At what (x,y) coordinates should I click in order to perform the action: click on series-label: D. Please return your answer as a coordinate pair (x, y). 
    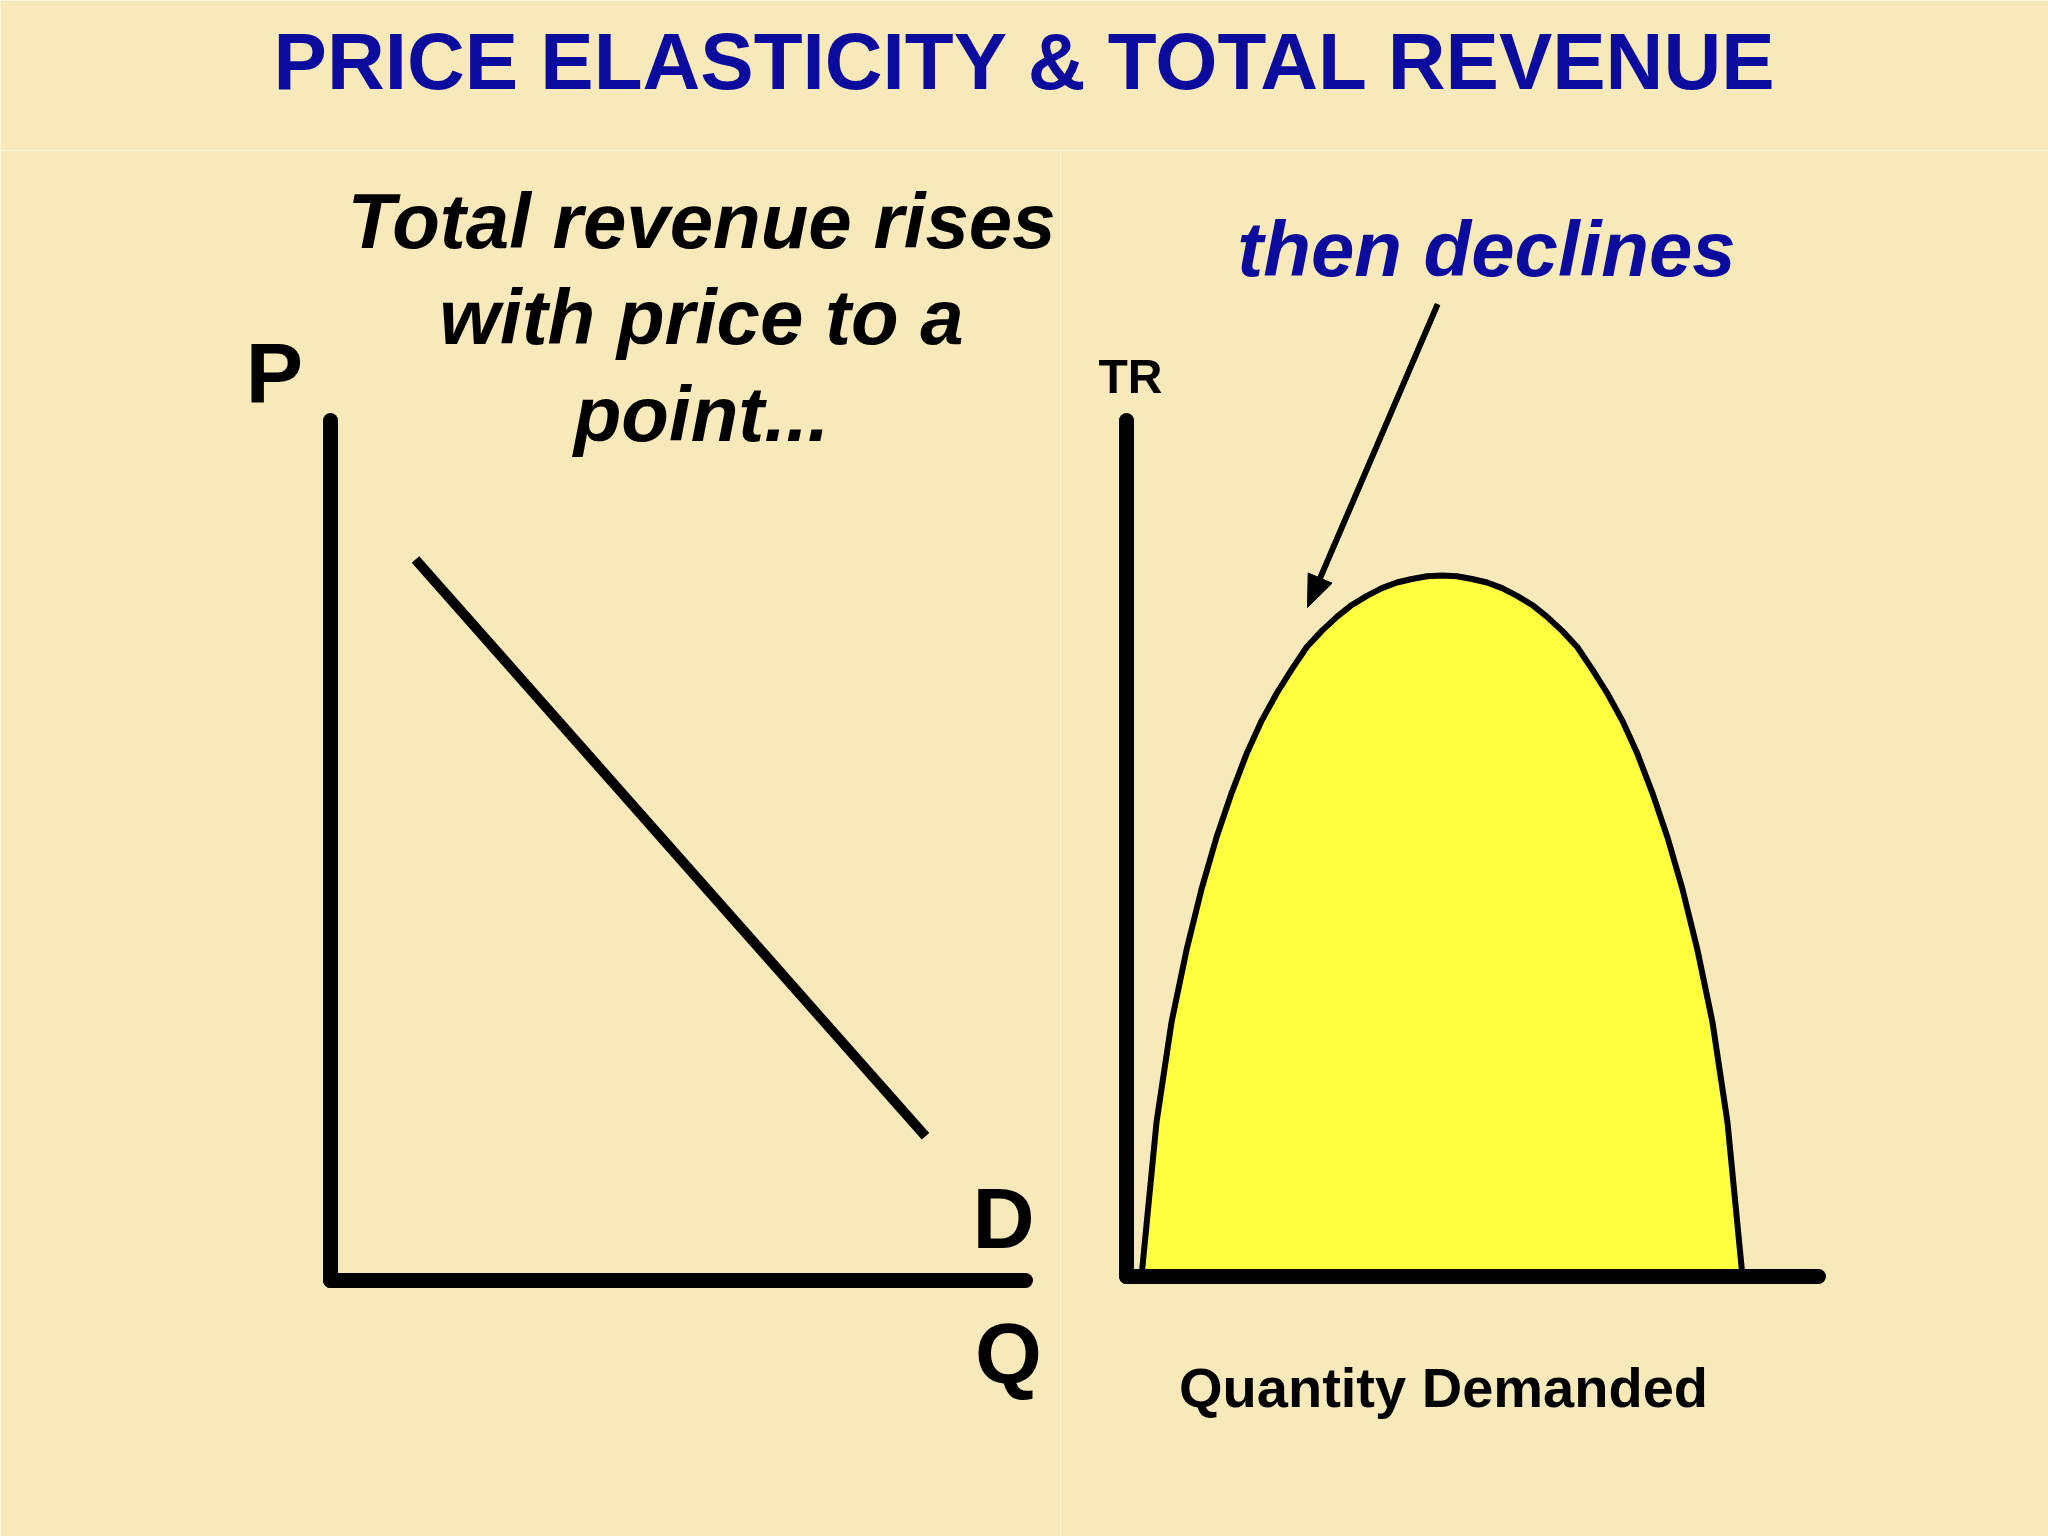
    Looking at the image, I should click on (1003, 1218).